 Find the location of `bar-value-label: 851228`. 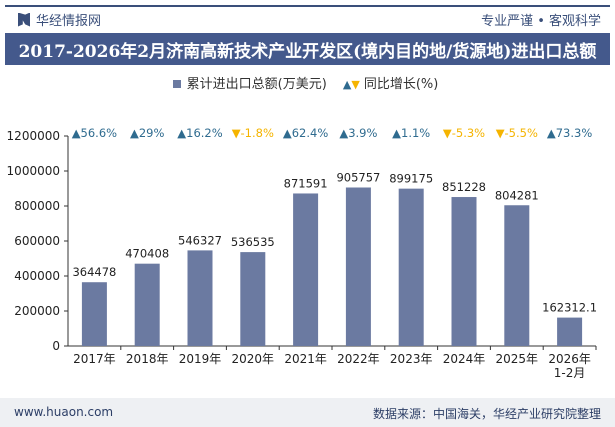

bar-value-label: 851228 is located at coordinates (464, 187).